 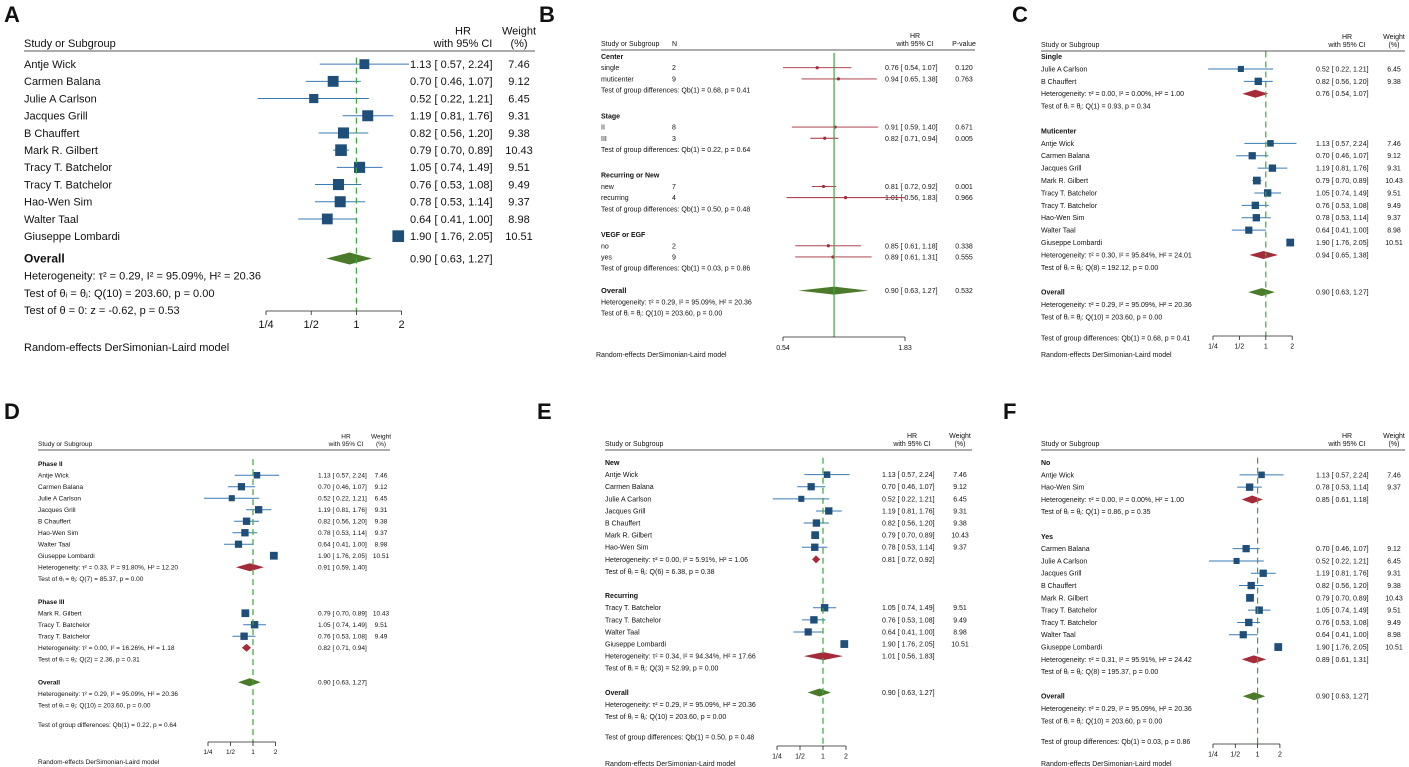 I want to click on x-tick-label: 1/2, so click(x=230, y=752).